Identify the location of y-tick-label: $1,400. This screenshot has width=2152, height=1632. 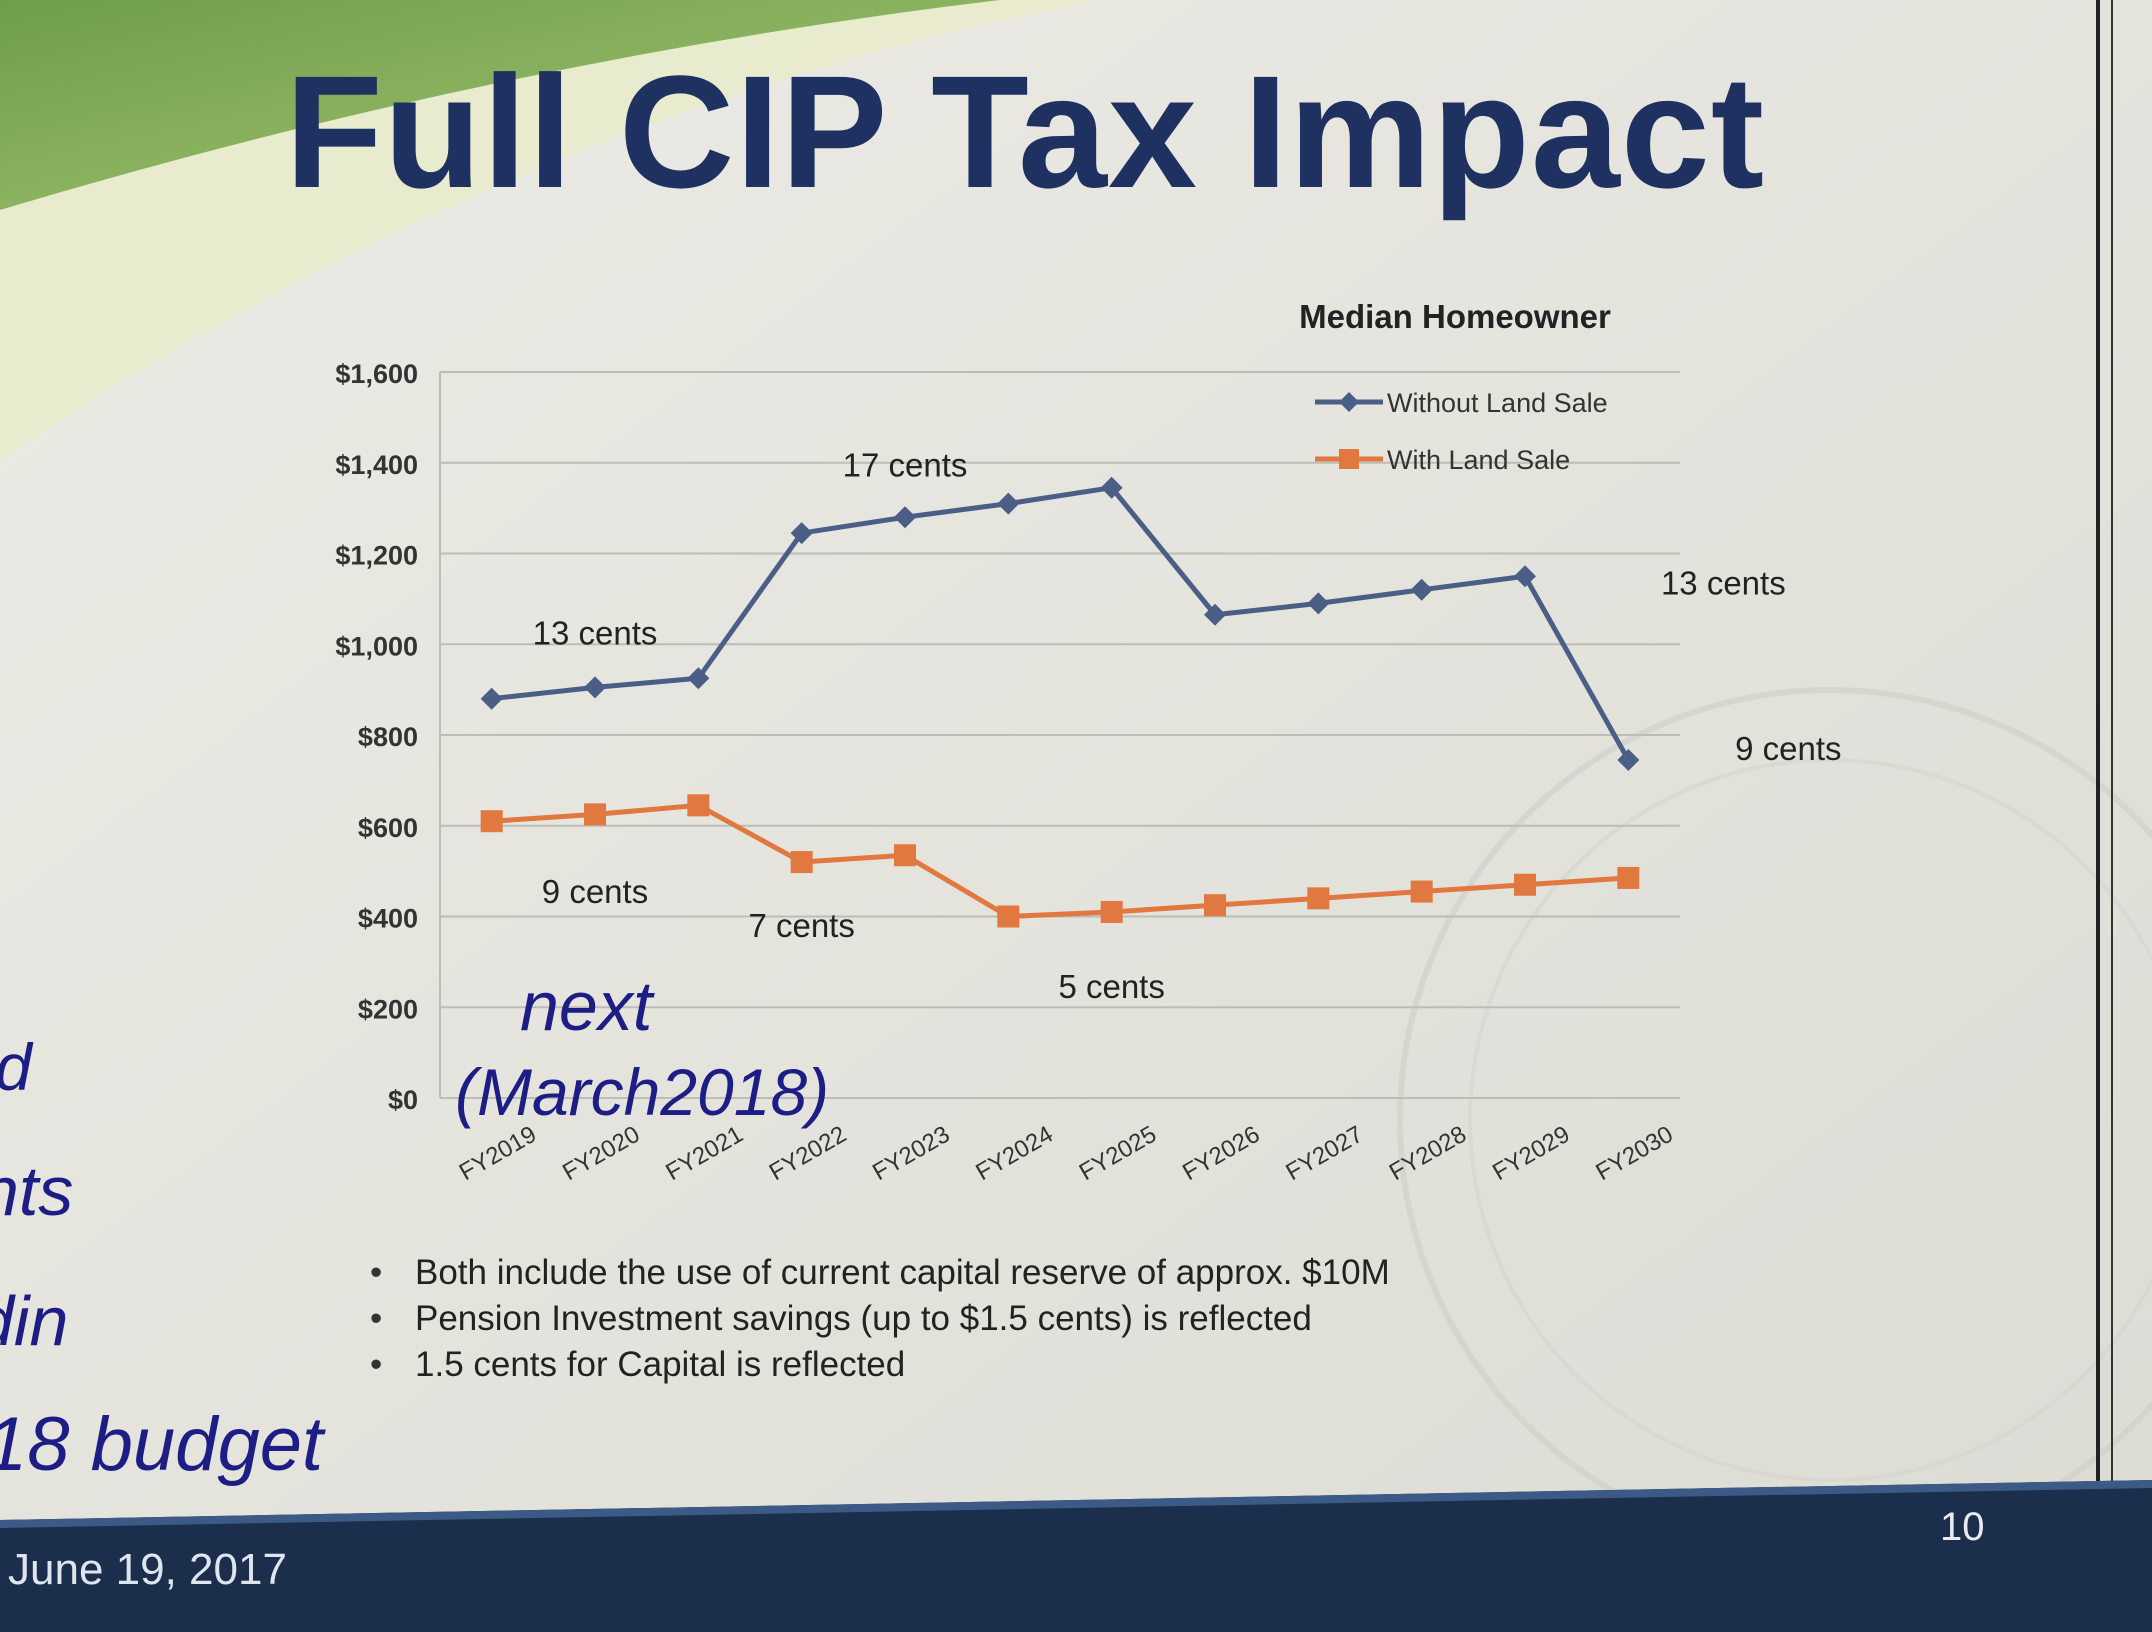
(376, 465).